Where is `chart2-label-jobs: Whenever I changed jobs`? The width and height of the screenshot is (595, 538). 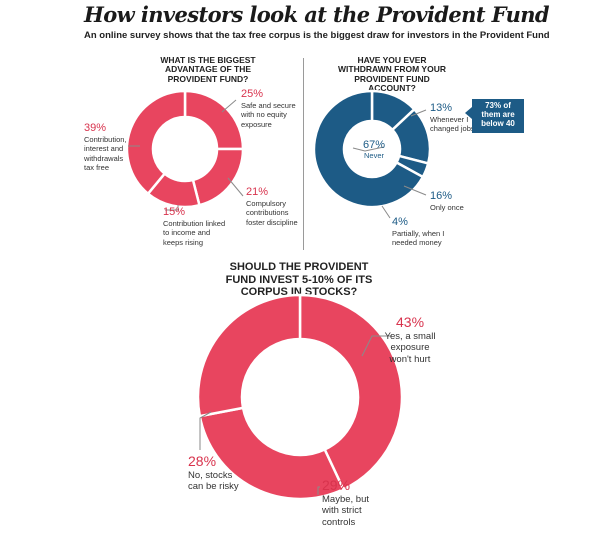 chart2-label-jobs: Whenever I changed jobs is located at coordinates (452, 124).